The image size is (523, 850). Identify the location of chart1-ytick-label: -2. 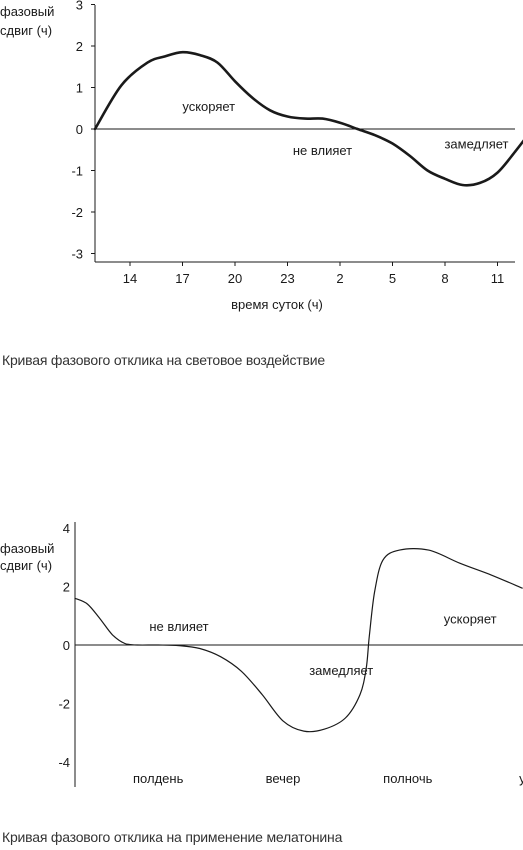
(77, 212).